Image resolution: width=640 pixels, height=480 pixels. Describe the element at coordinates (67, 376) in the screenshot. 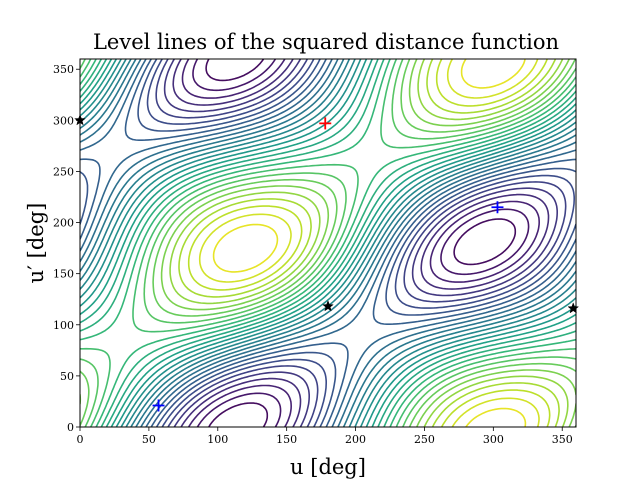

I see `y-tick-label: 50` at that location.